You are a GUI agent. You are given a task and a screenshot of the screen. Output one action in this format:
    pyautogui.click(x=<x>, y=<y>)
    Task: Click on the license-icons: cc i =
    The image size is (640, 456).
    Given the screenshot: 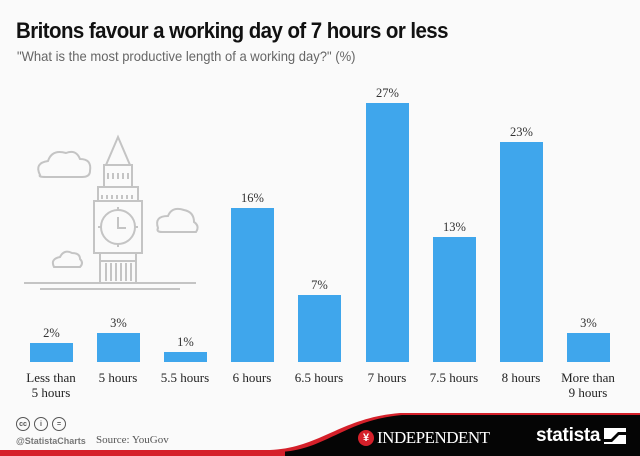 What is the action you would take?
    pyautogui.click(x=41, y=424)
    